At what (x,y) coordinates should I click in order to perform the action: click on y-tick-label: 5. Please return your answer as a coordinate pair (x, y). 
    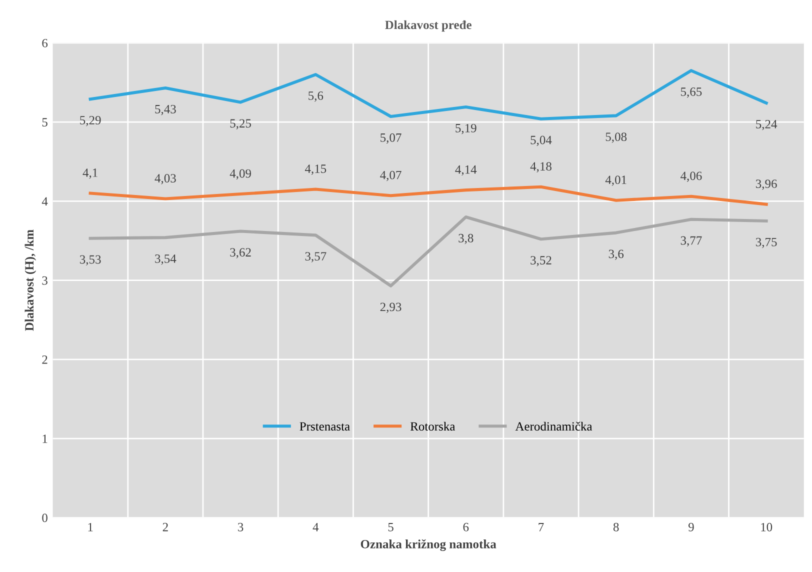
    Looking at the image, I should click on (45, 122).